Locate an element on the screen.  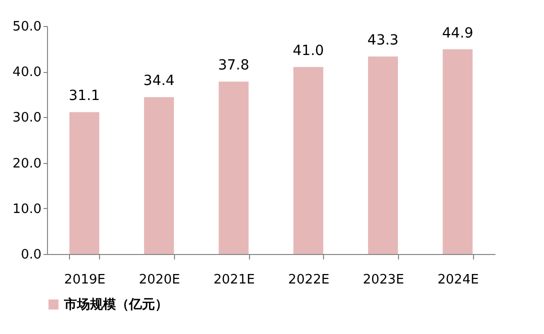
y-tick-label: 50.0 is located at coordinates (27, 27).